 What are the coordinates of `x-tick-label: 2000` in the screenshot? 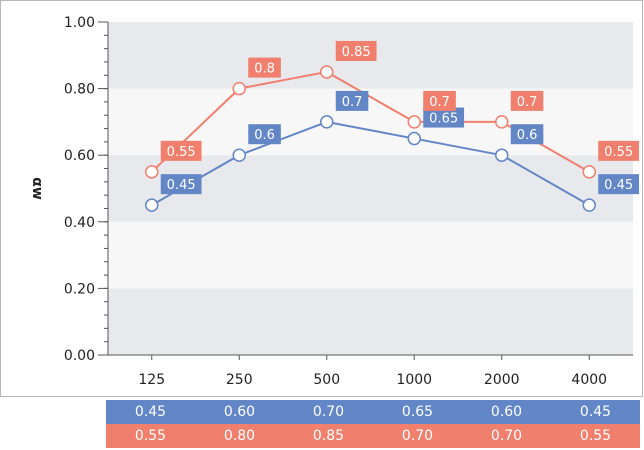 It's located at (502, 380).